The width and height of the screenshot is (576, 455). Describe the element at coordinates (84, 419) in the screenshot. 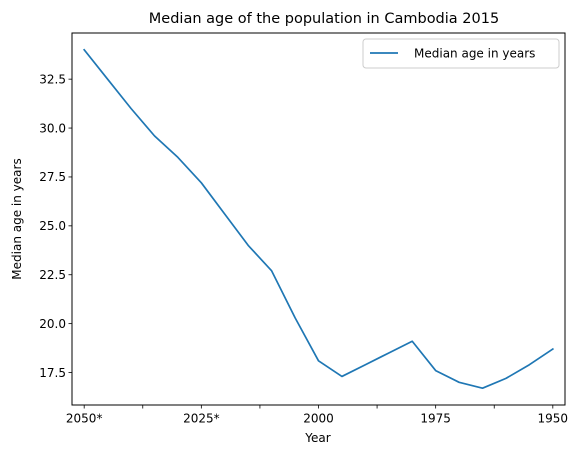

I see `x-tick-label: 2050*` at that location.